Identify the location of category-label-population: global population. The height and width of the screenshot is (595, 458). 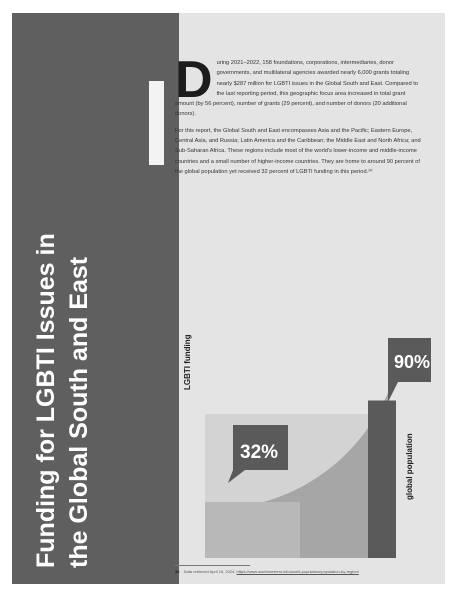
(409, 466).